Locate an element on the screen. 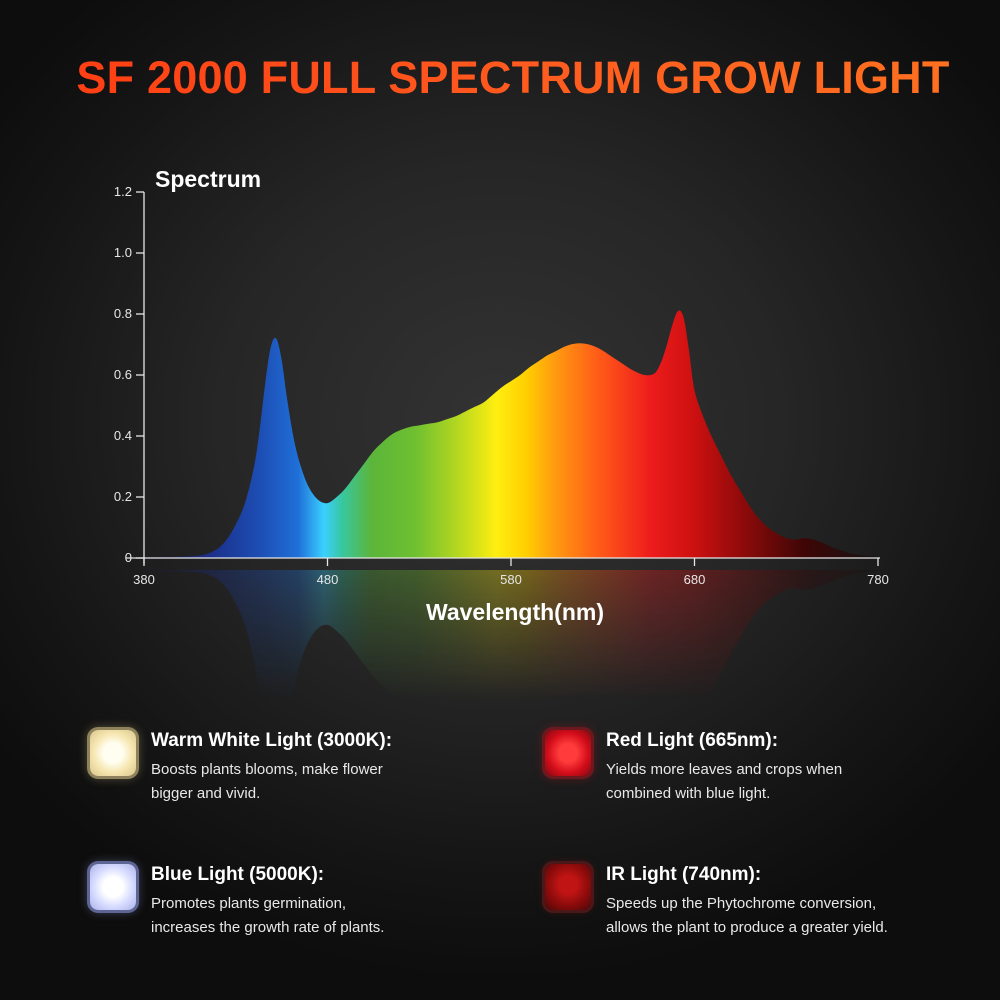 This screenshot has width=1000, height=1000. feature-heading: IR Light (740nm): is located at coordinates (684, 874).